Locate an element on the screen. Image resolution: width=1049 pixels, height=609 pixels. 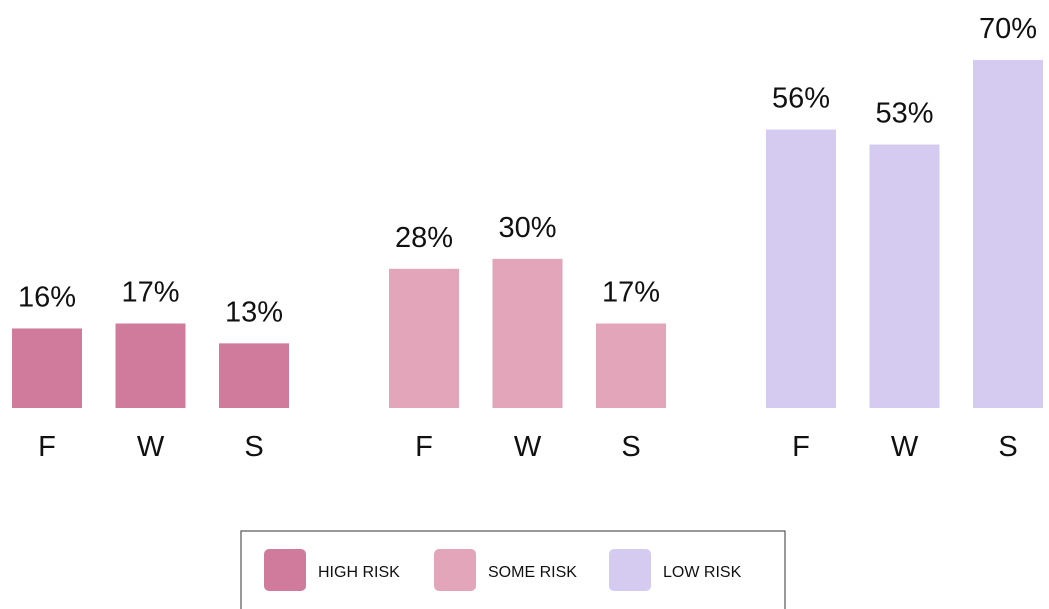
data-label: 56% is located at coordinates (801, 99).